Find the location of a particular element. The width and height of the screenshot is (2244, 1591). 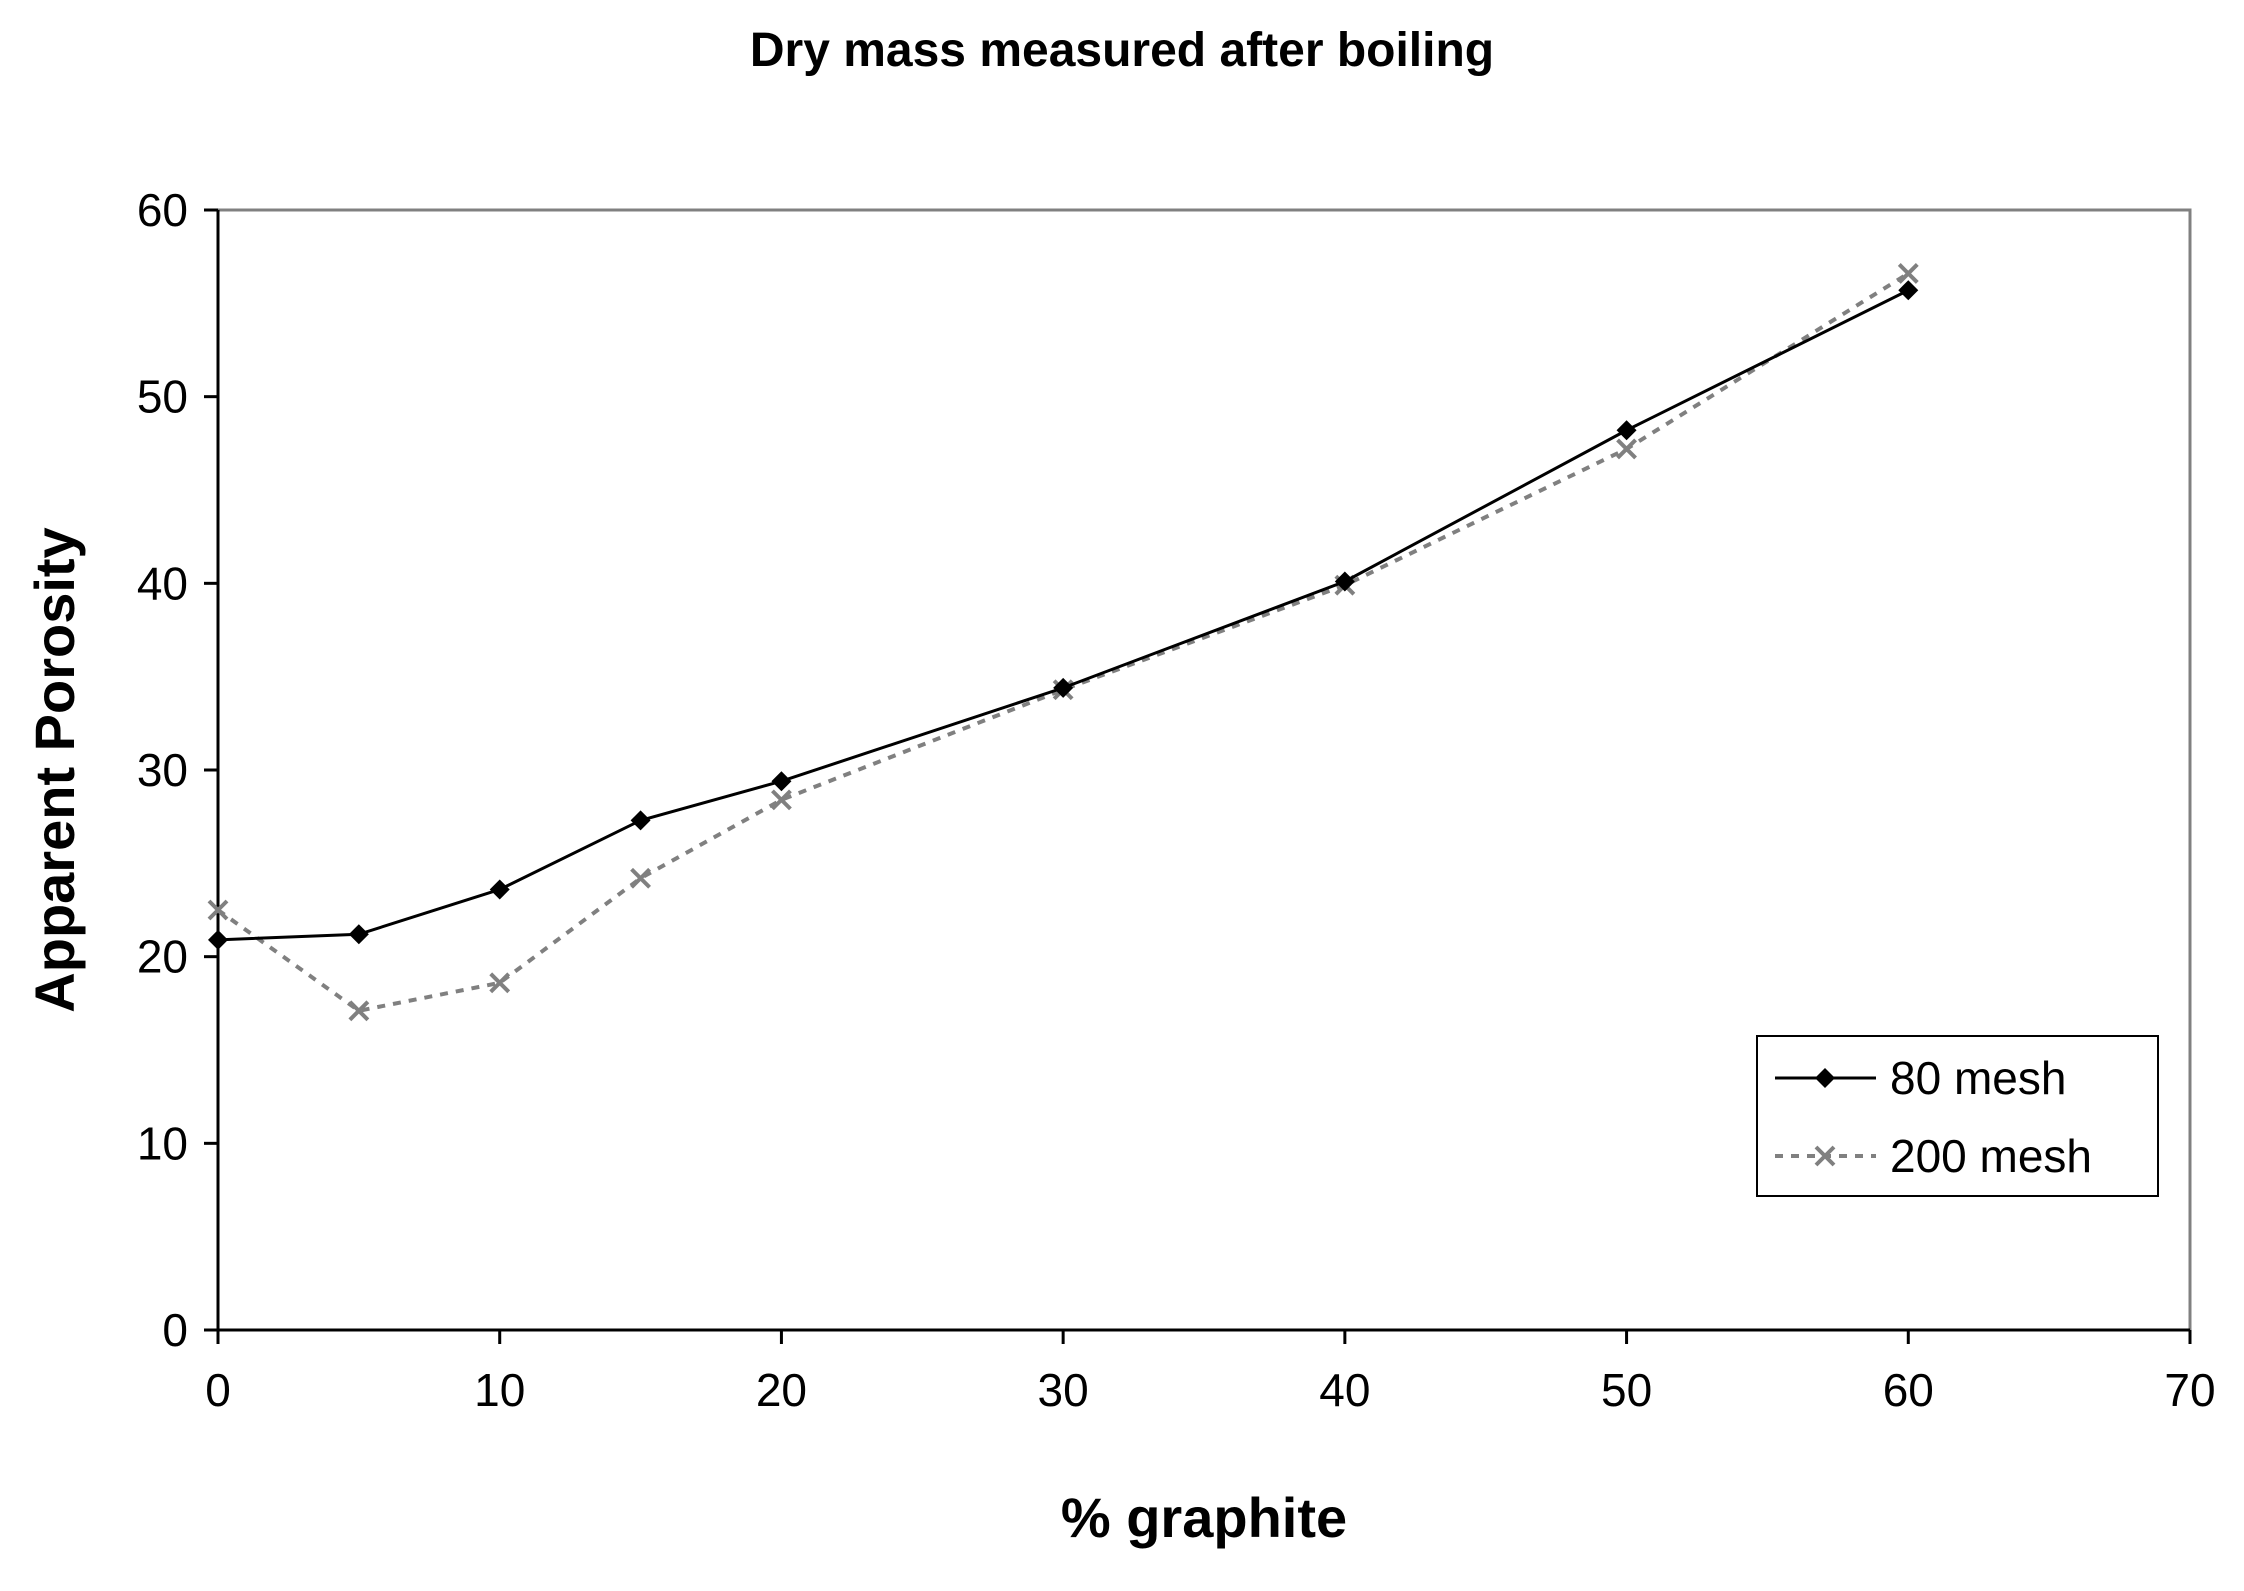

legend-label-200-mesh: 200 mesh is located at coordinates (1991, 1156).